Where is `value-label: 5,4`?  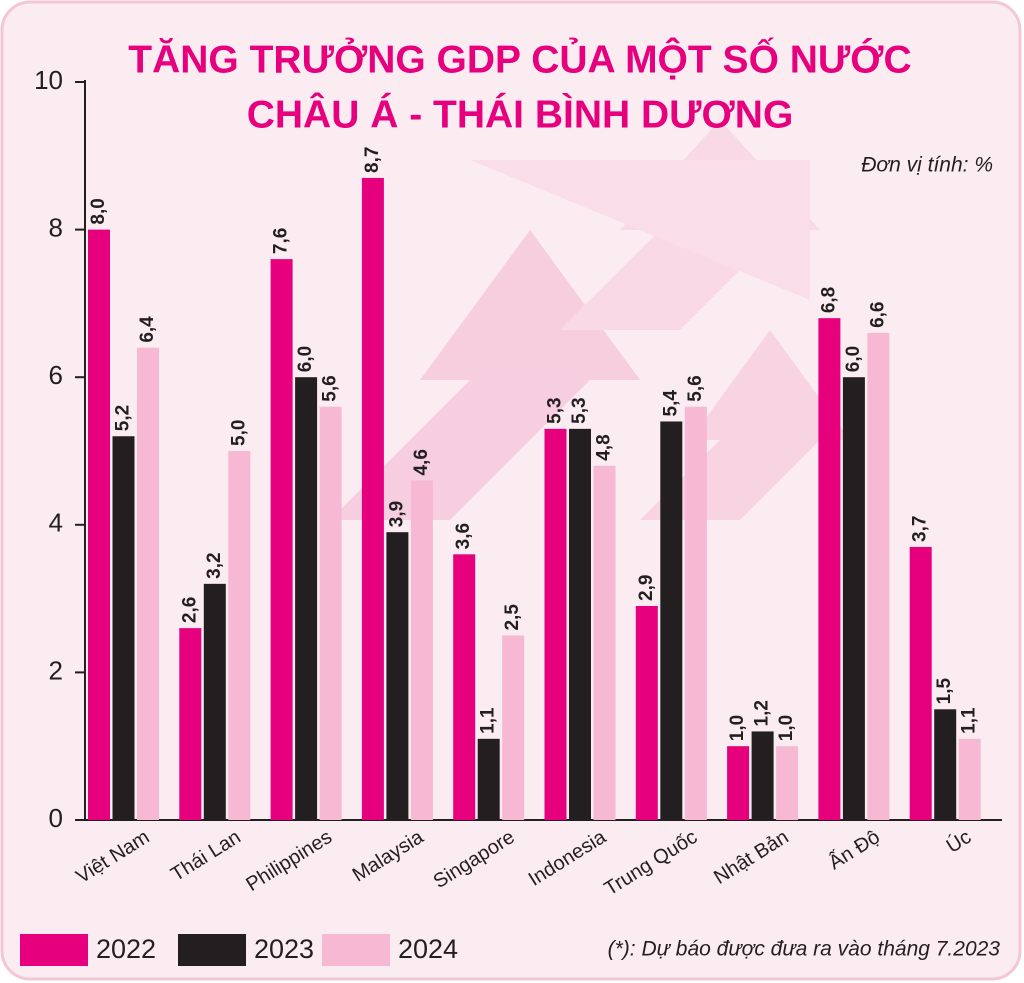
value-label: 5,4 is located at coordinates (670, 403).